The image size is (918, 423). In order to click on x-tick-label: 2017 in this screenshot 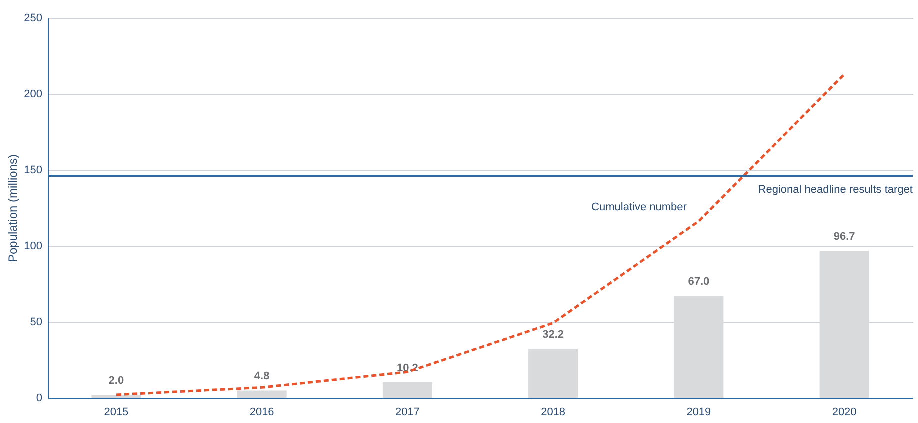, I will do `click(407, 412)`.